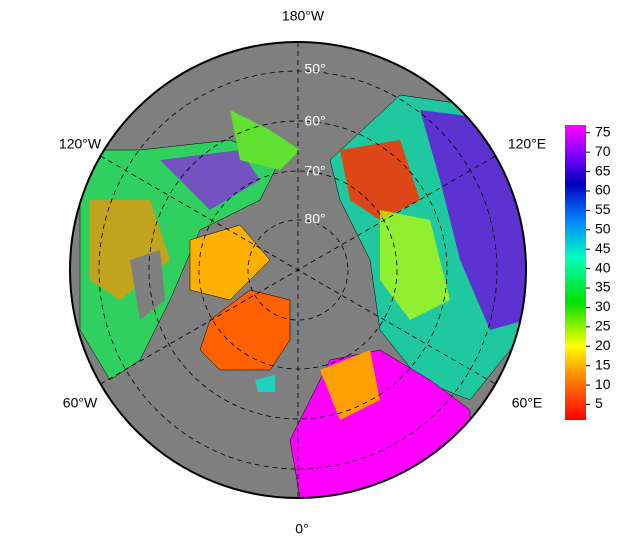 The image size is (625, 552). I want to click on longitude-label: 0°, so click(301, 529).